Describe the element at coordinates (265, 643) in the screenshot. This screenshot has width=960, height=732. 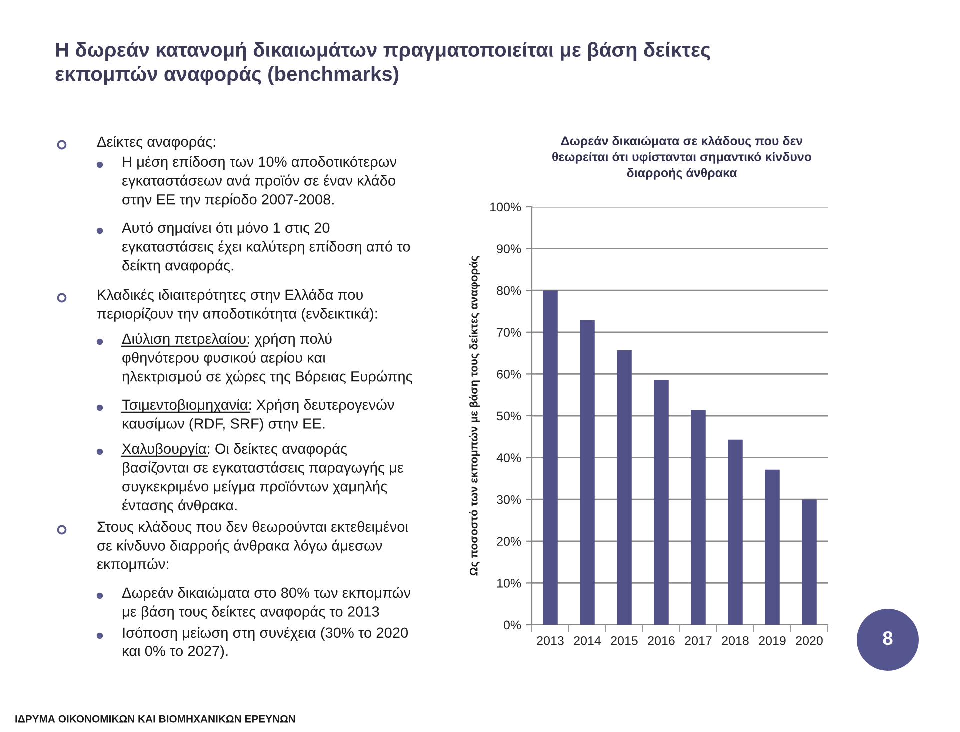
I see `text: Ισόποση μείωση στη συνέχεια (30% το 2020 και 0% το 2027).` at that location.